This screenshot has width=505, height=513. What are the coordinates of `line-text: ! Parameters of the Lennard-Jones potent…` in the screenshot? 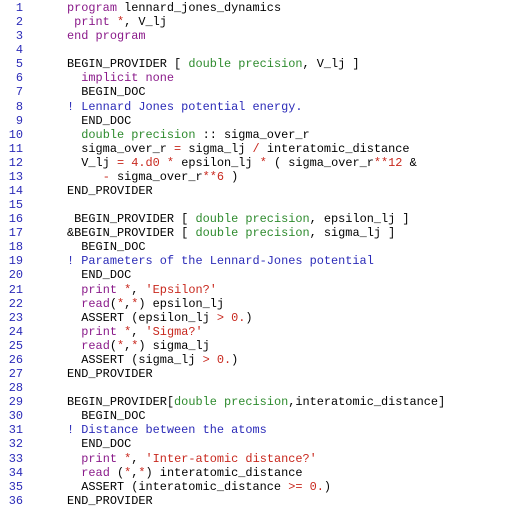 It's located at (220, 261).